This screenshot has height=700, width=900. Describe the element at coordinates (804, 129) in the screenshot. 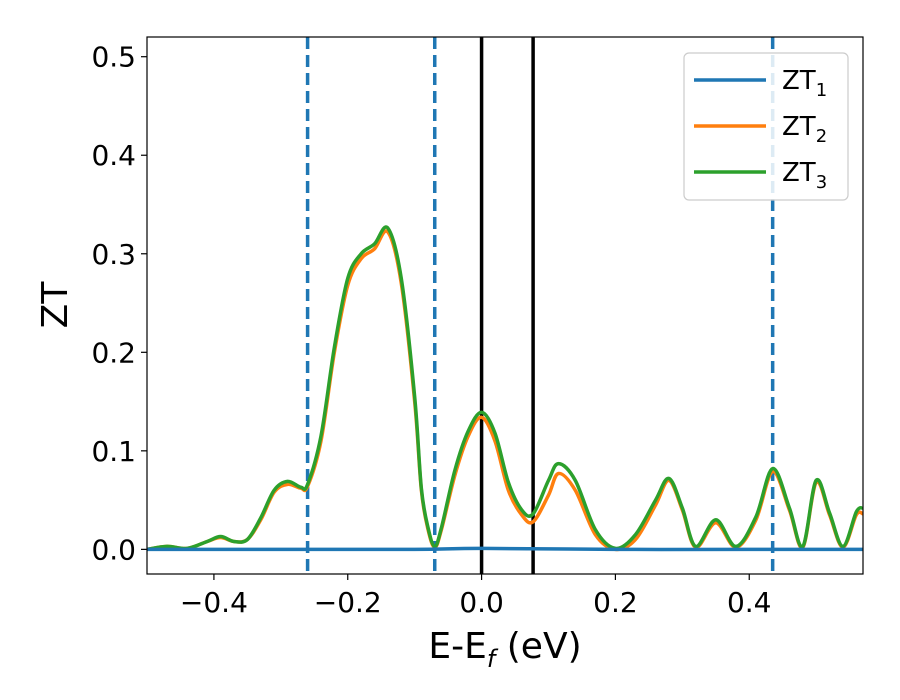

I see `legend-label-2: ZT2` at that location.